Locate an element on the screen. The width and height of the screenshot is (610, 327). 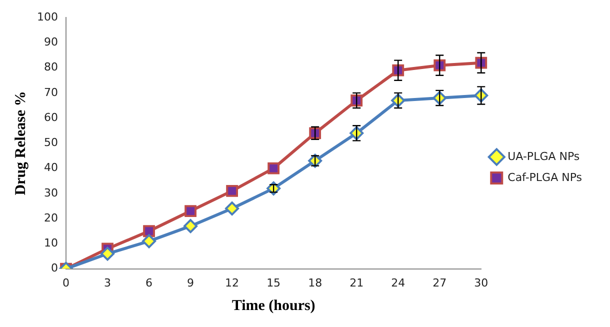
y-tick-label: 60 is located at coordinates (51, 117).